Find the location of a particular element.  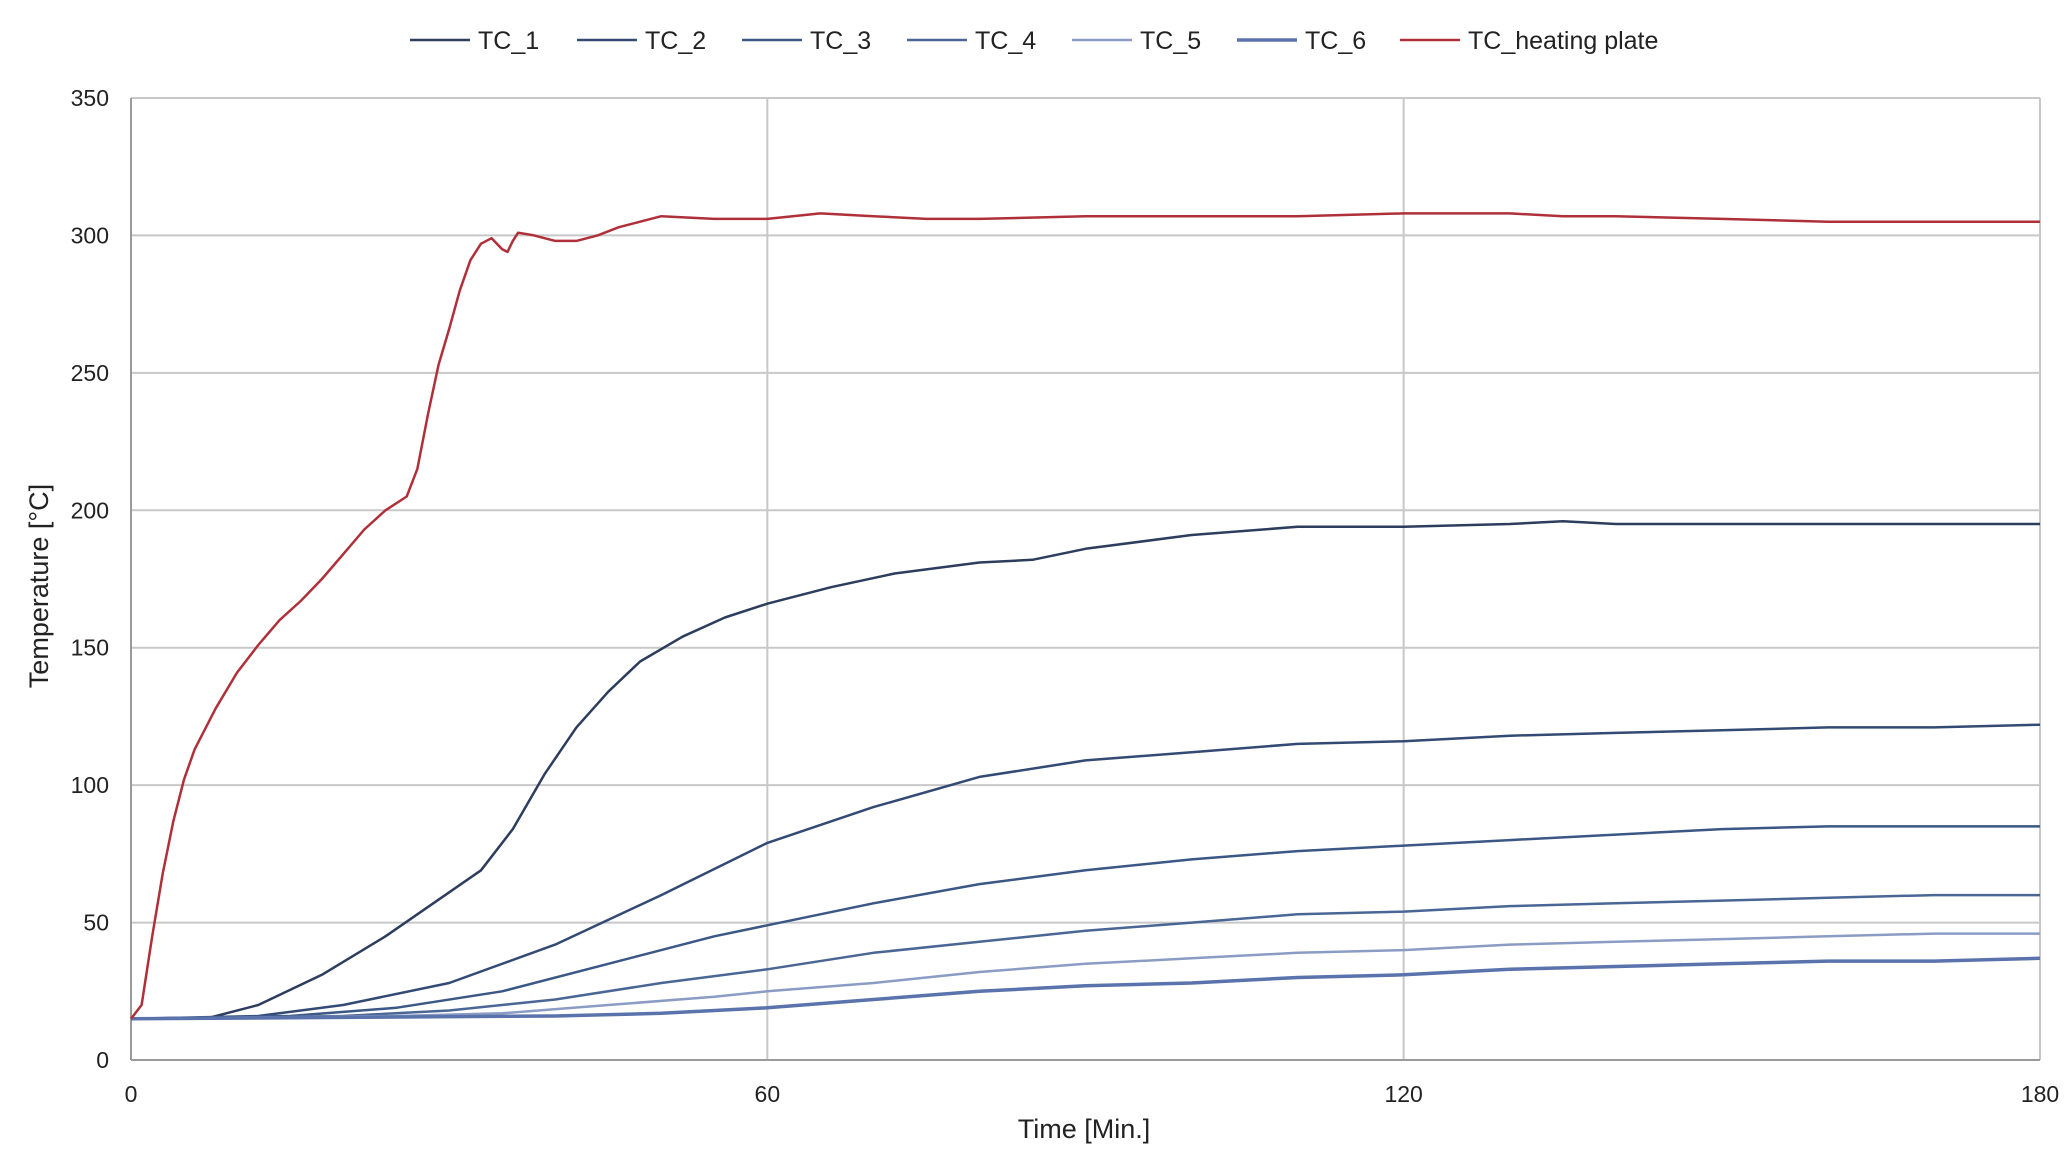

x-tick-label: 120 is located at coordinates (1403, 1094).